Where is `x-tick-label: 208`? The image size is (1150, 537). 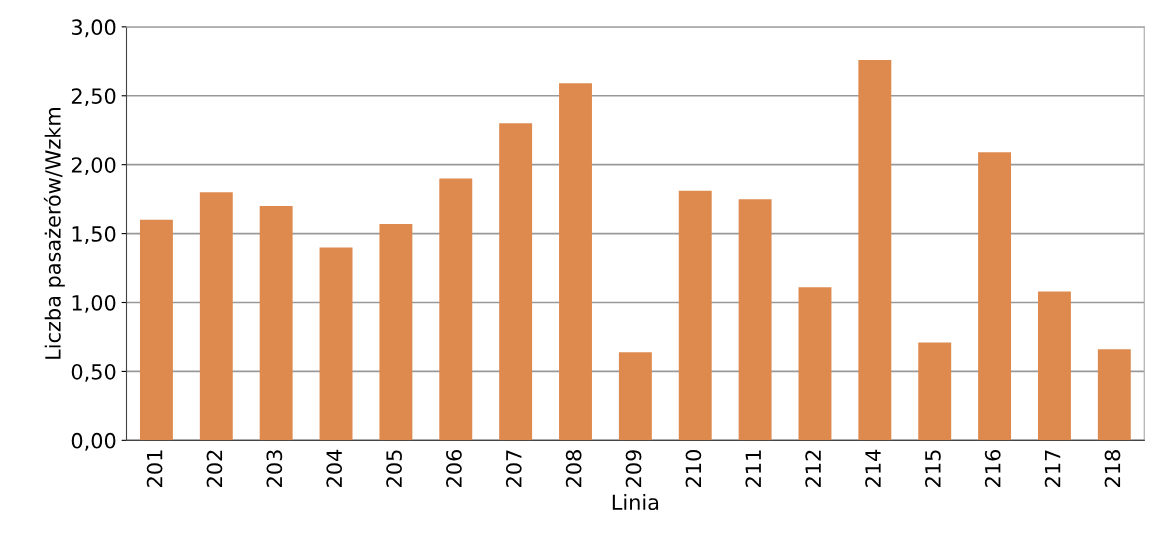 x-tick-label: 208 is located at coordinates (573, 468).